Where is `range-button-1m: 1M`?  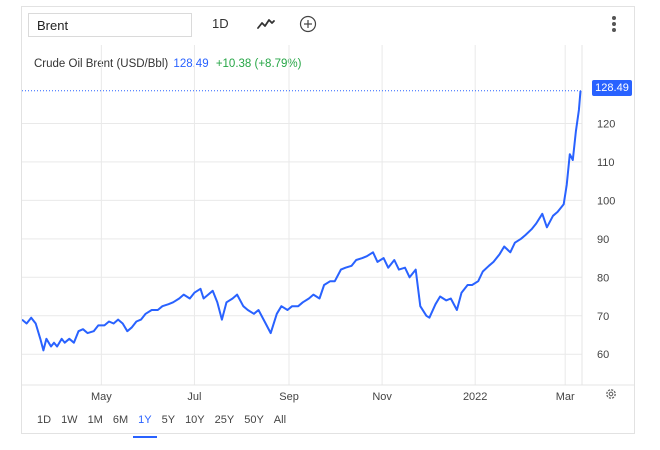 range-button-1m: 1M is located at coordinates (95, 420).